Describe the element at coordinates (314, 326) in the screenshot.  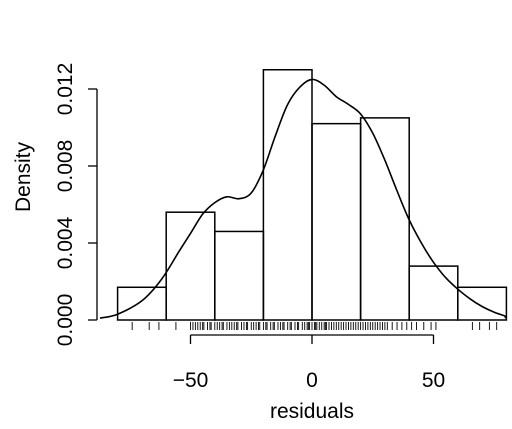
I see `rug-marks` at that location.